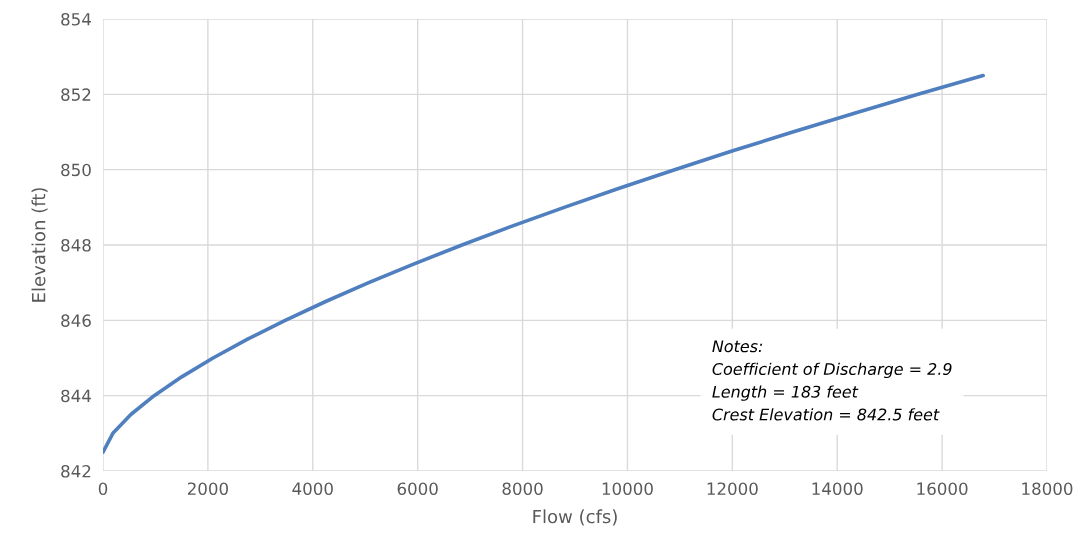  I want to click on y-tick-label: 852, so click(76, 94).